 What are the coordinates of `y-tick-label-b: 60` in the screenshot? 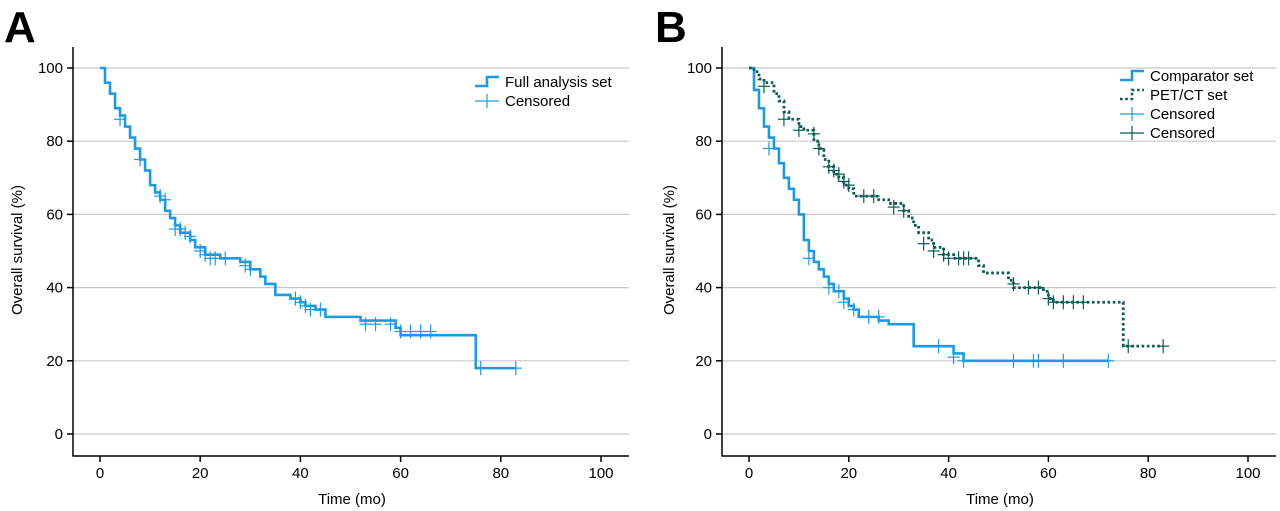 It's located at (703, 214).